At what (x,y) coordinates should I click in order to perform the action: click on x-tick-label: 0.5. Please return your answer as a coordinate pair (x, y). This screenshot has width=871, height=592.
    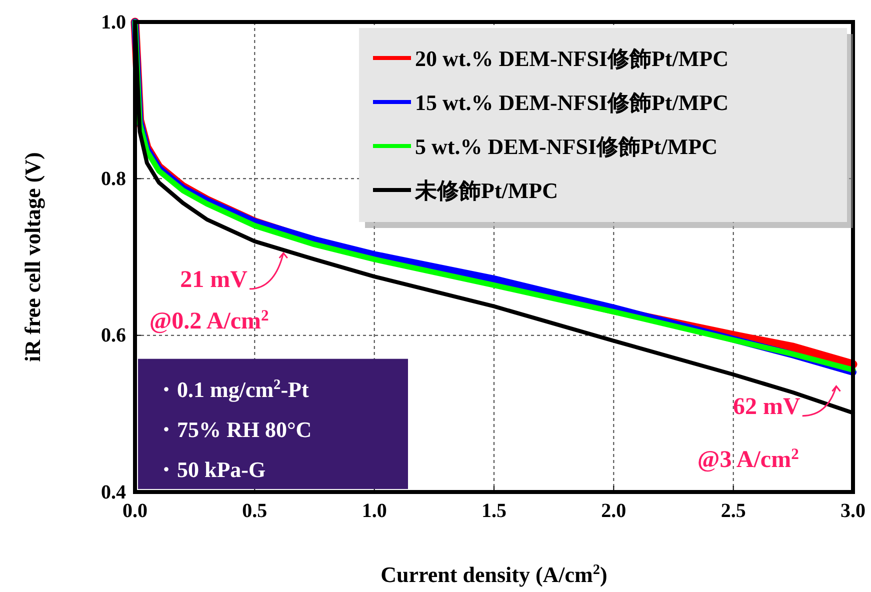
    Looking at the image, I should click on (255, 511).